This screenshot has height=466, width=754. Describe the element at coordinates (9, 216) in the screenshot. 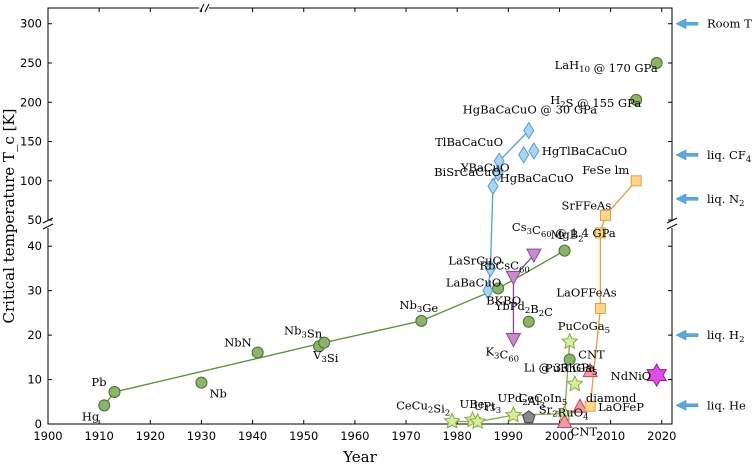

I see `y-axis-title: Critical temperature T_c [K]` at that location.